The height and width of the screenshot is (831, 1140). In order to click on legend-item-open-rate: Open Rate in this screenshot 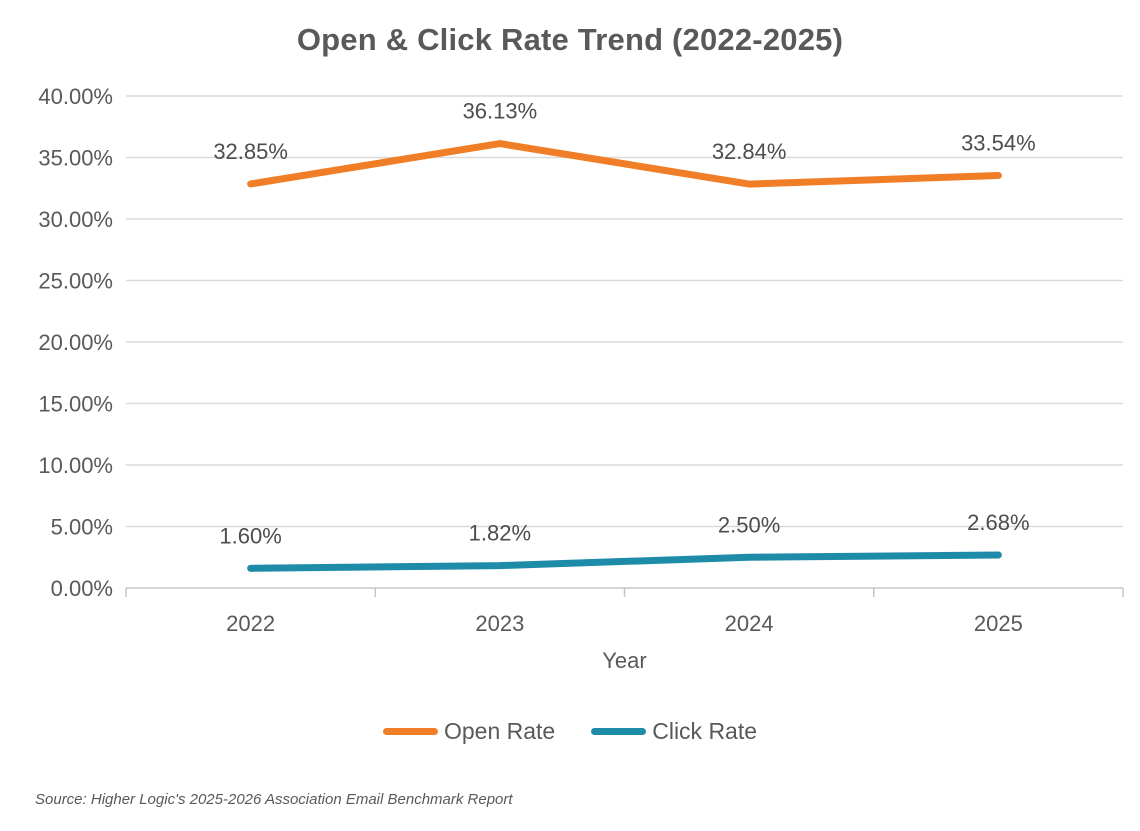, I will do `click(469, 731)`.